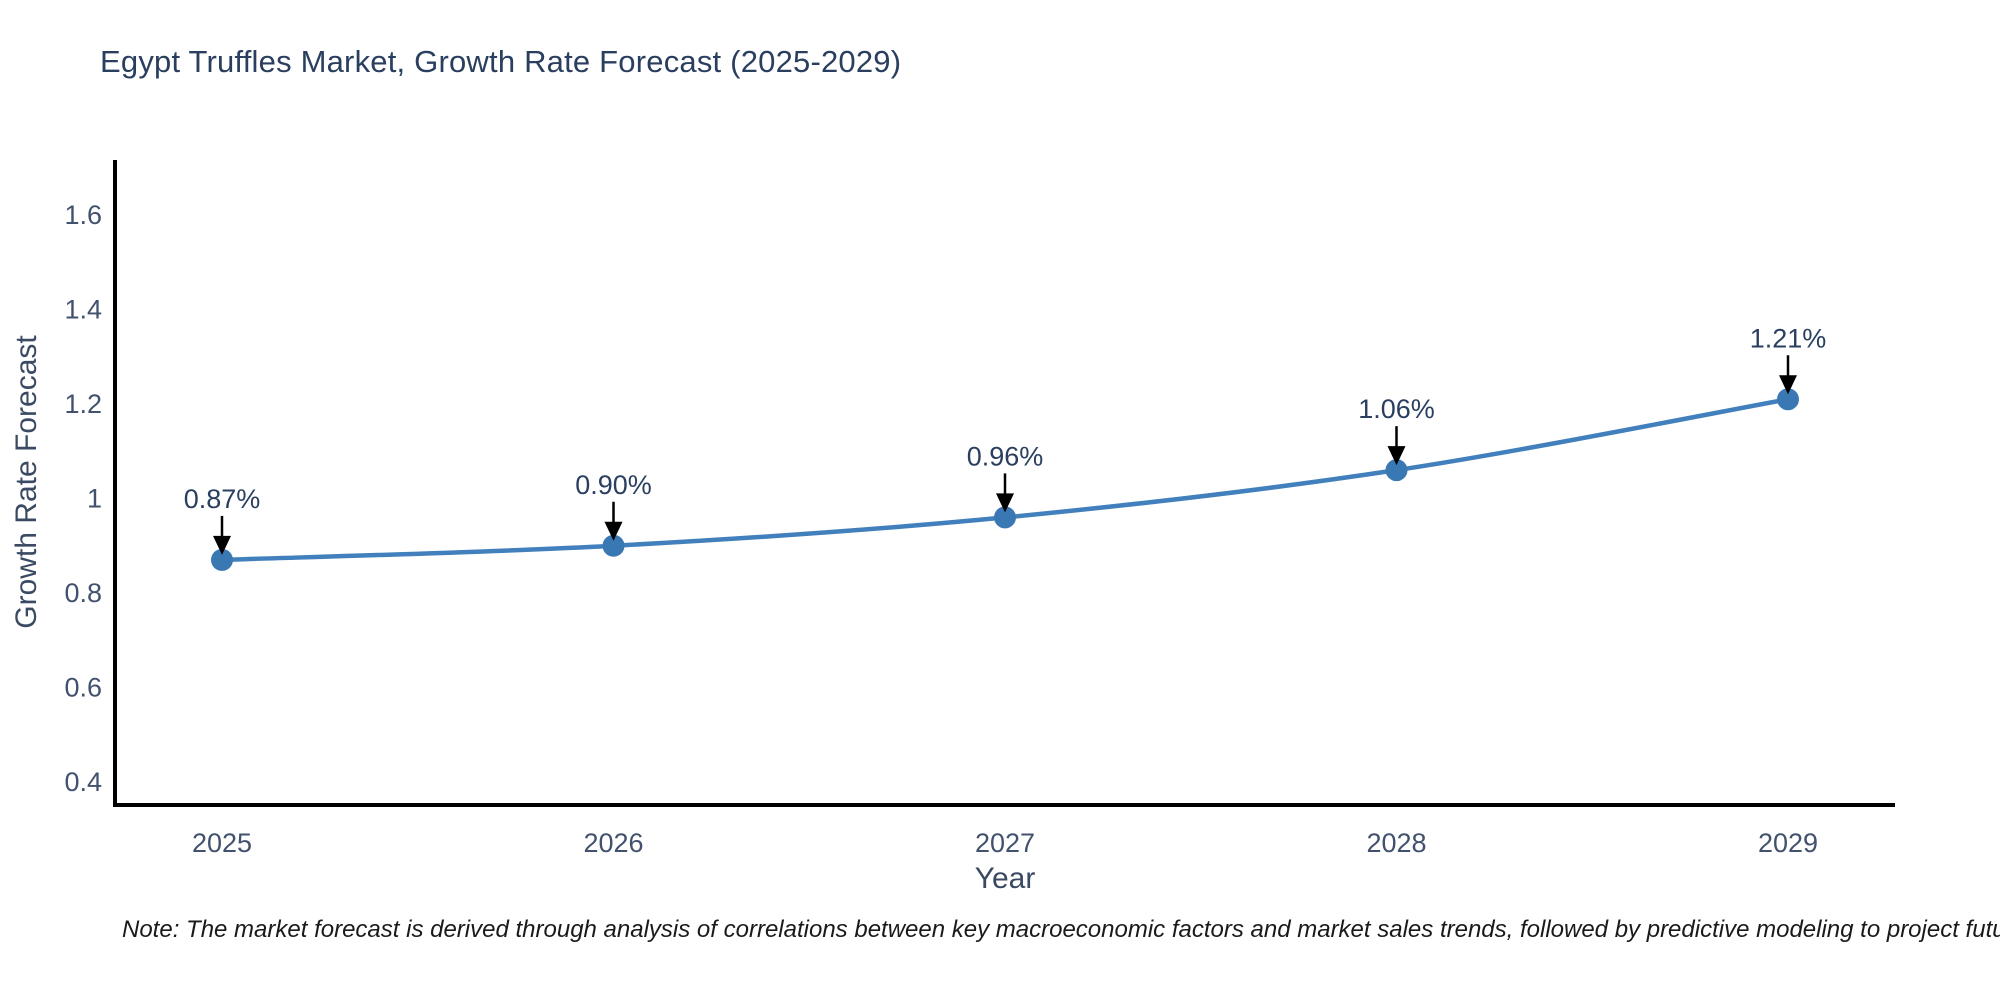  I want to click on x-tick-label: 2027, so click(1005, 843).